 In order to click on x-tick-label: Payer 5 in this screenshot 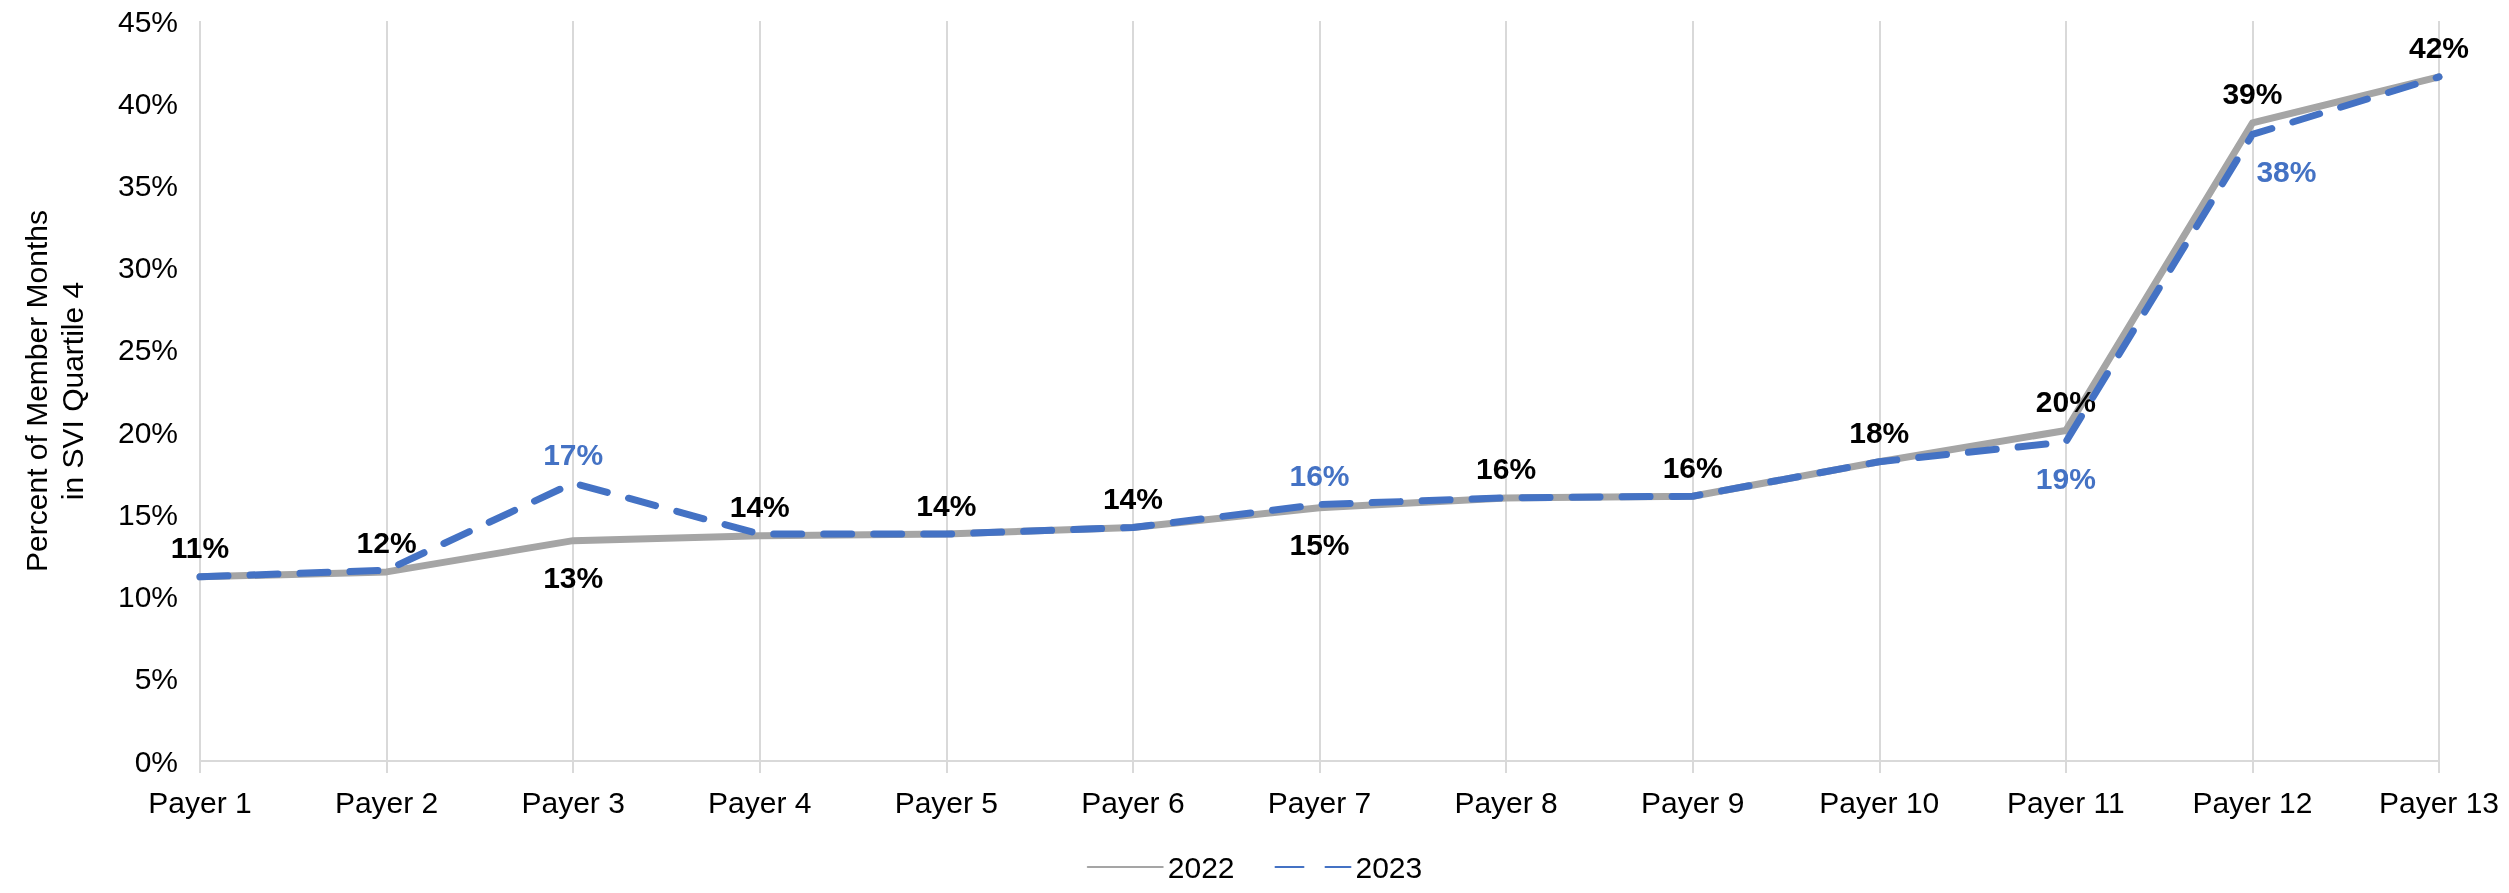, I will do `click(946, 802)`.